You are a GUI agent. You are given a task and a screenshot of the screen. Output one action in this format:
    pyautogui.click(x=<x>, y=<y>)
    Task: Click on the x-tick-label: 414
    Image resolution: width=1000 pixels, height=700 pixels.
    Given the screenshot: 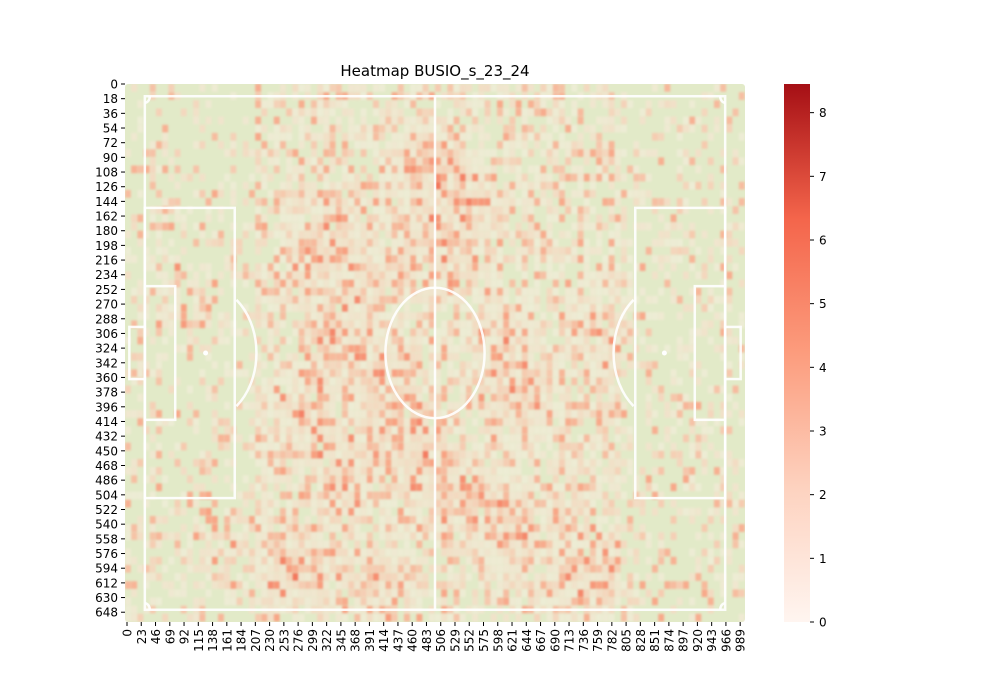 What is the action you would take?
    pyautogui.click(x=384, y=640)
    